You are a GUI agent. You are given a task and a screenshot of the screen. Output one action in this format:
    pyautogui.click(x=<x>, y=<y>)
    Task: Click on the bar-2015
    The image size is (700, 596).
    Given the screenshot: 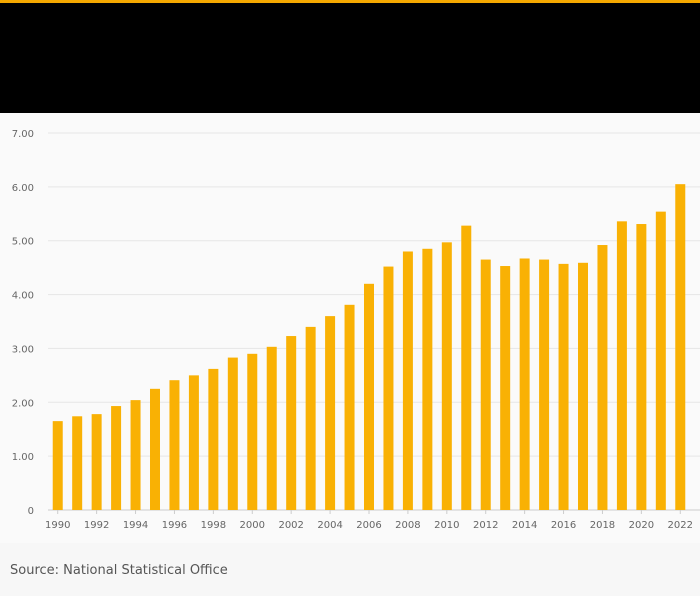 What is the action you would take?
    pyautogui.click(x=544, y=384)
    